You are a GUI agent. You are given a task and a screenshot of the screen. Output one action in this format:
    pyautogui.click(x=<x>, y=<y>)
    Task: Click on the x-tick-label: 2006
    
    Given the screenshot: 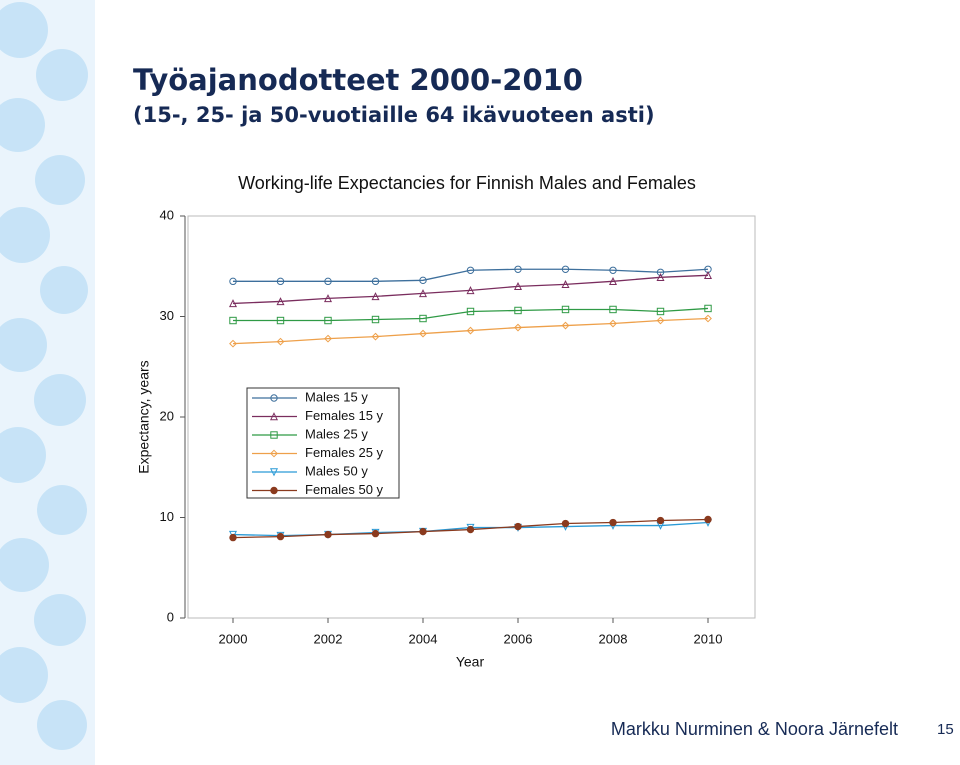 What is the action you would take?
    pyautogui.click(x=518, y=638)
    